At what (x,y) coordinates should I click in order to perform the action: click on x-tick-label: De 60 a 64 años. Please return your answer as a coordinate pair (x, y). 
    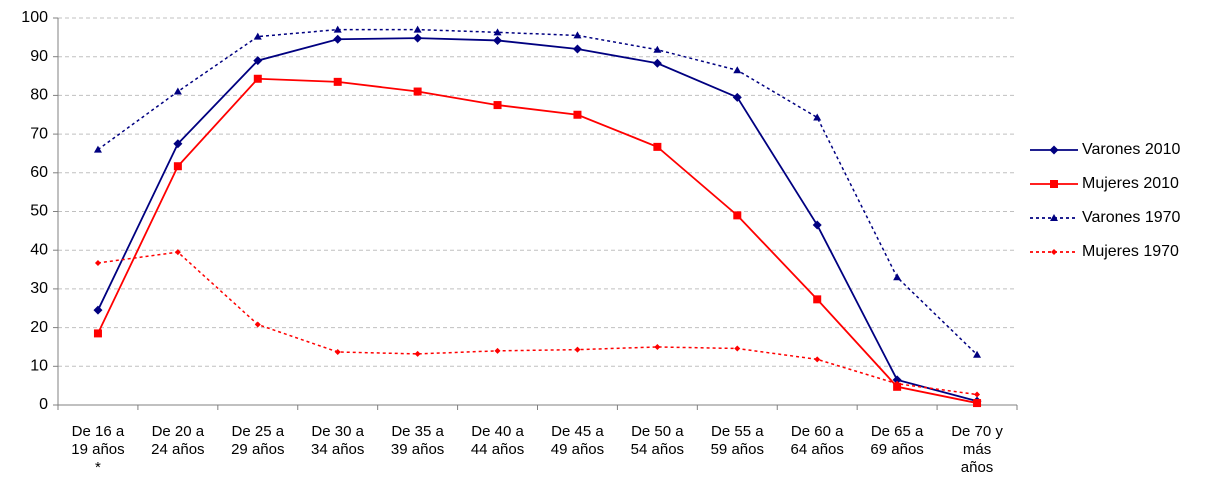
    Looking at the image, I should click on (818, 440).